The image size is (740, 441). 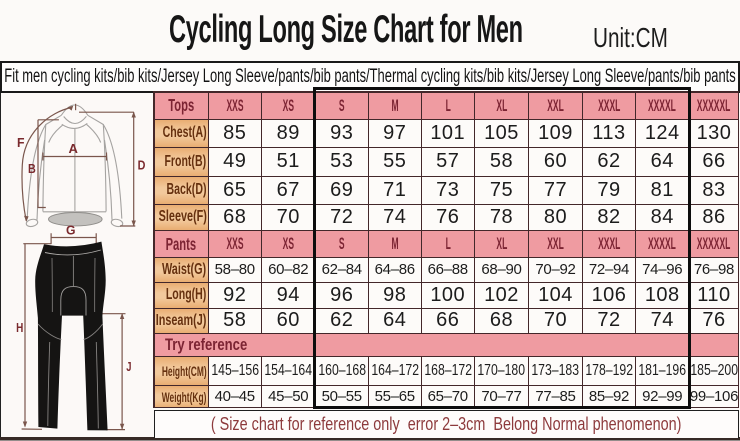 I want to click on svg-text: A, so click(x=74, y=148).